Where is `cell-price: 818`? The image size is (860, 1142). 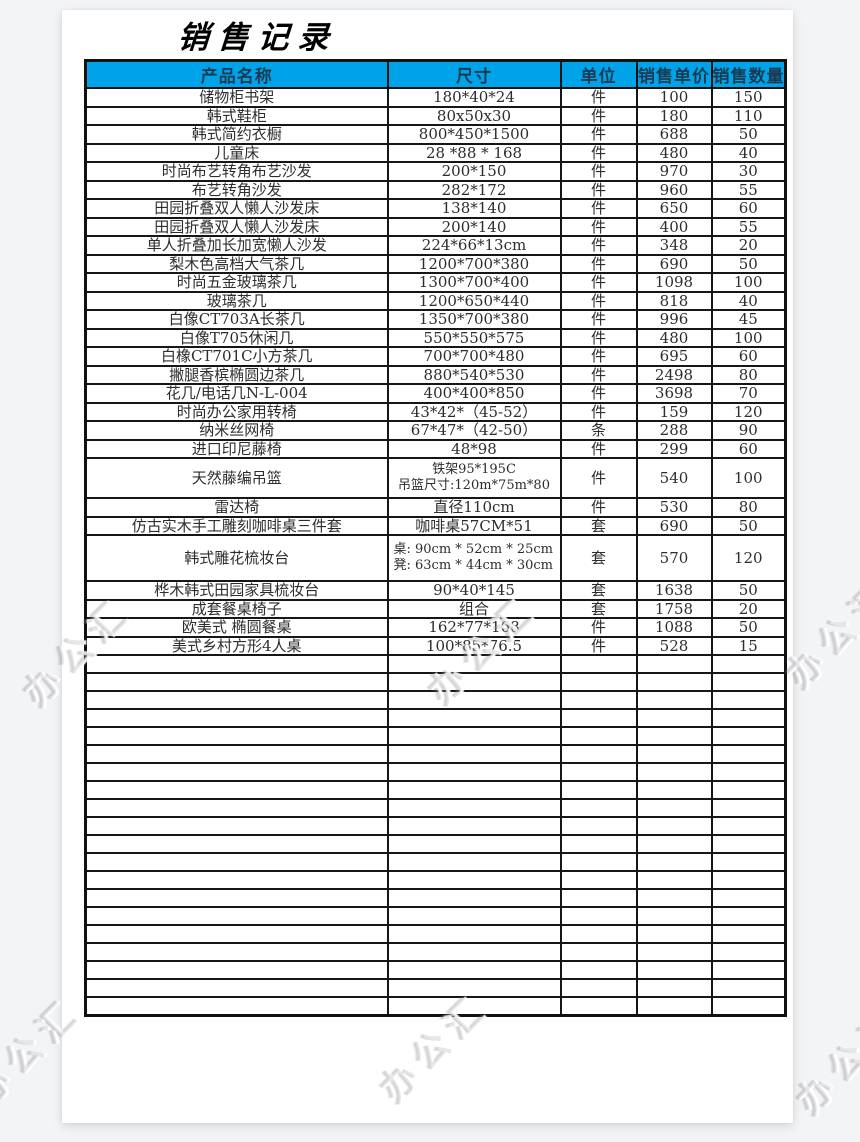 cell-price: 818 is located at coordinates (674, 300).